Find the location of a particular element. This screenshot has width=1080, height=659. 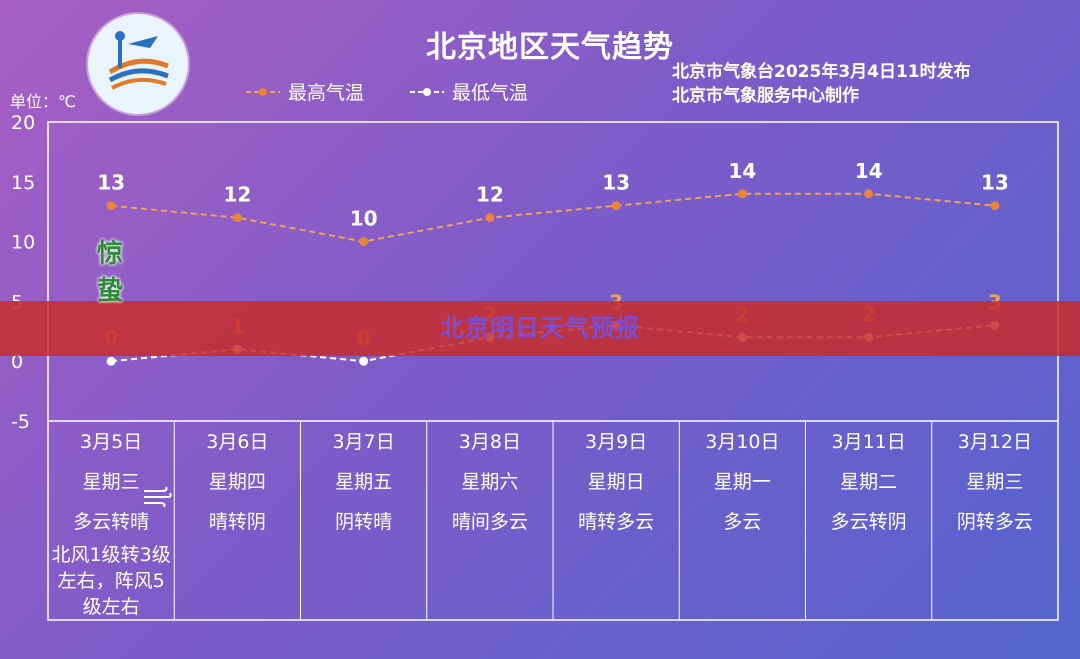

y-tick-label: -5 is located at coordinates (20, 422).